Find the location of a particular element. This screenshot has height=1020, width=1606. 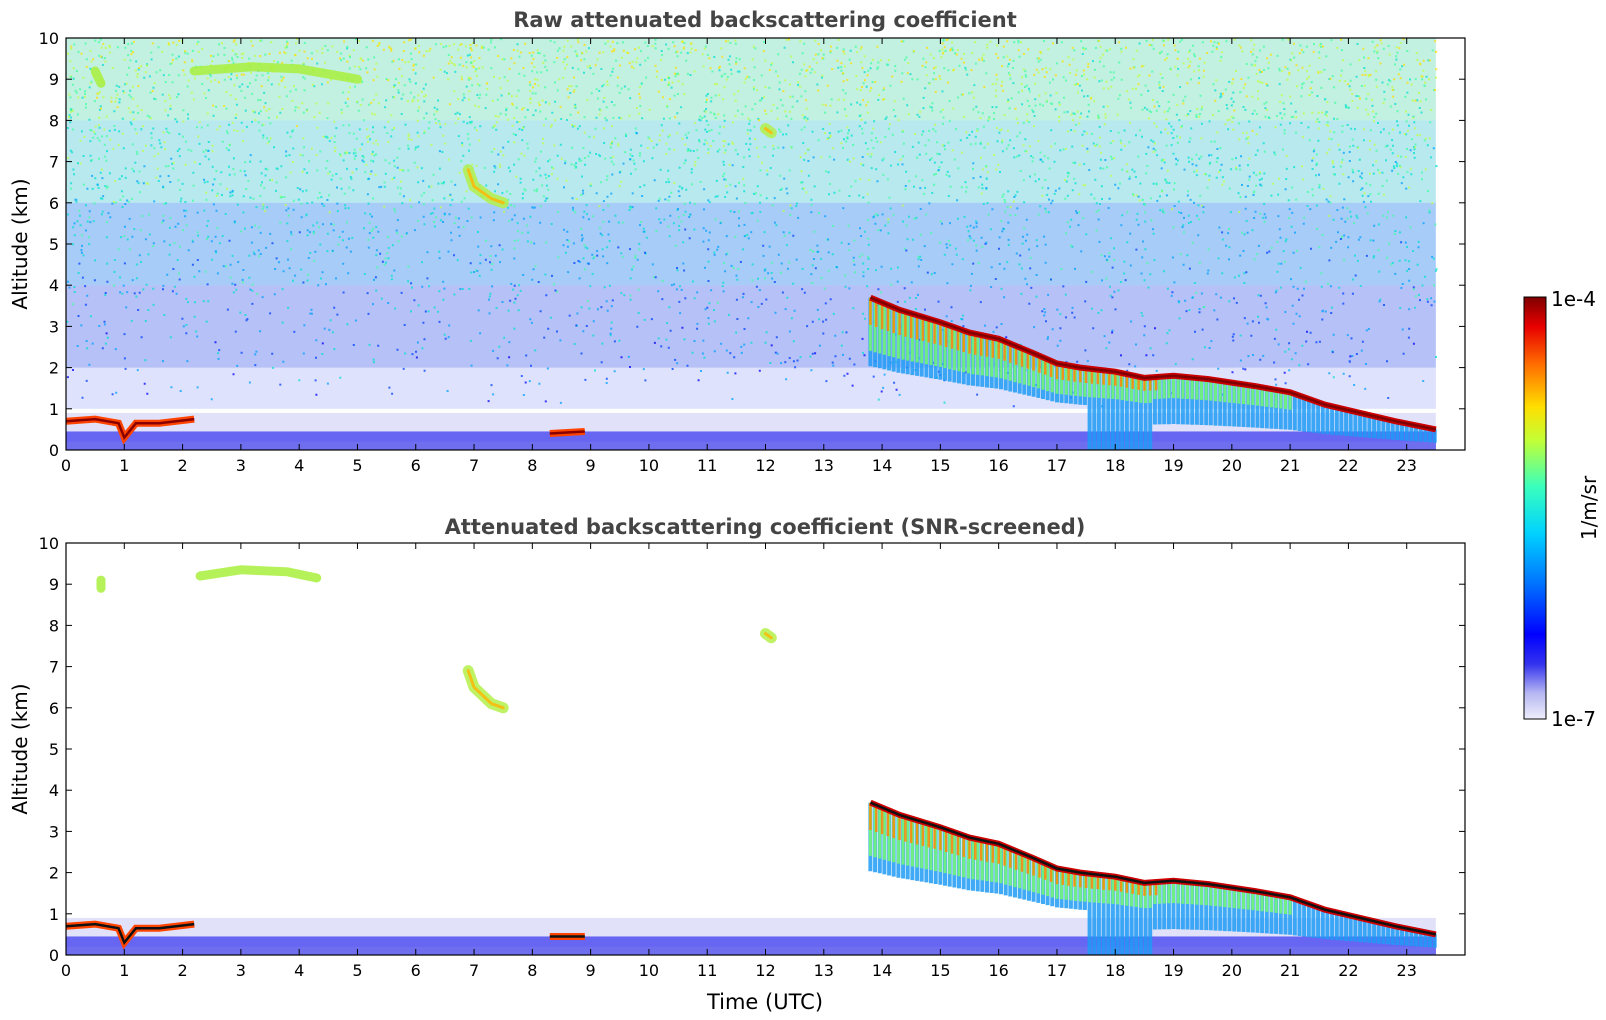

colorbar-min-label: 1e-7 is located at coordinates (1573, 719).